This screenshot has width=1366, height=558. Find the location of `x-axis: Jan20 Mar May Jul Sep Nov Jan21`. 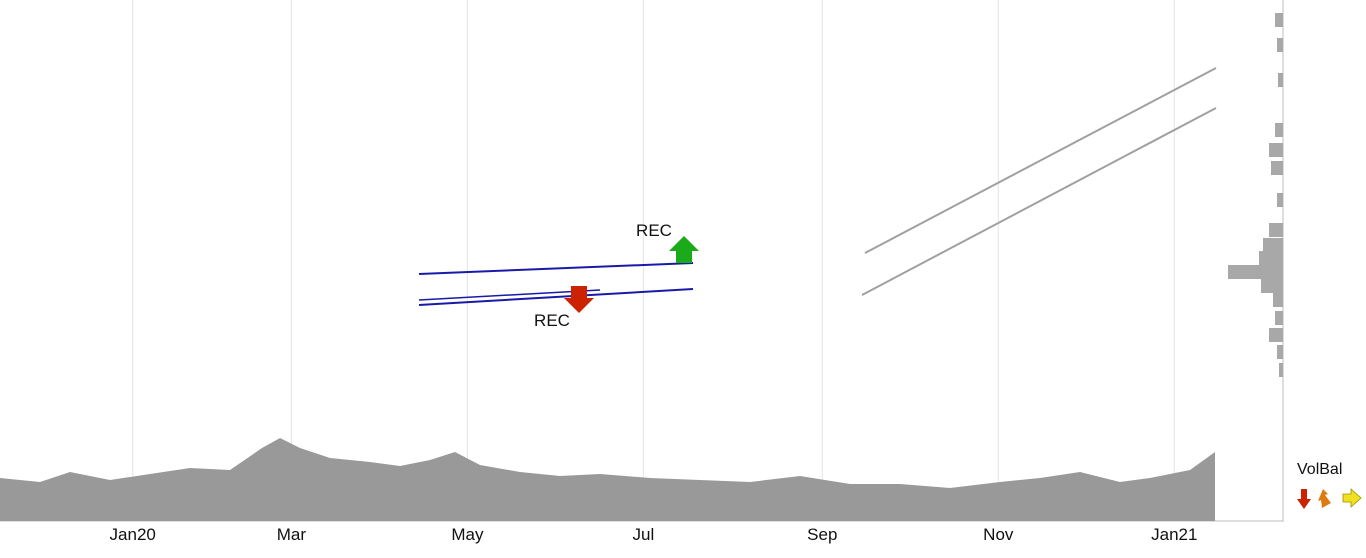

x-axis: Jan20 Mar May Jul Sep Nov Jan21 is located at coordinates (654, 534).